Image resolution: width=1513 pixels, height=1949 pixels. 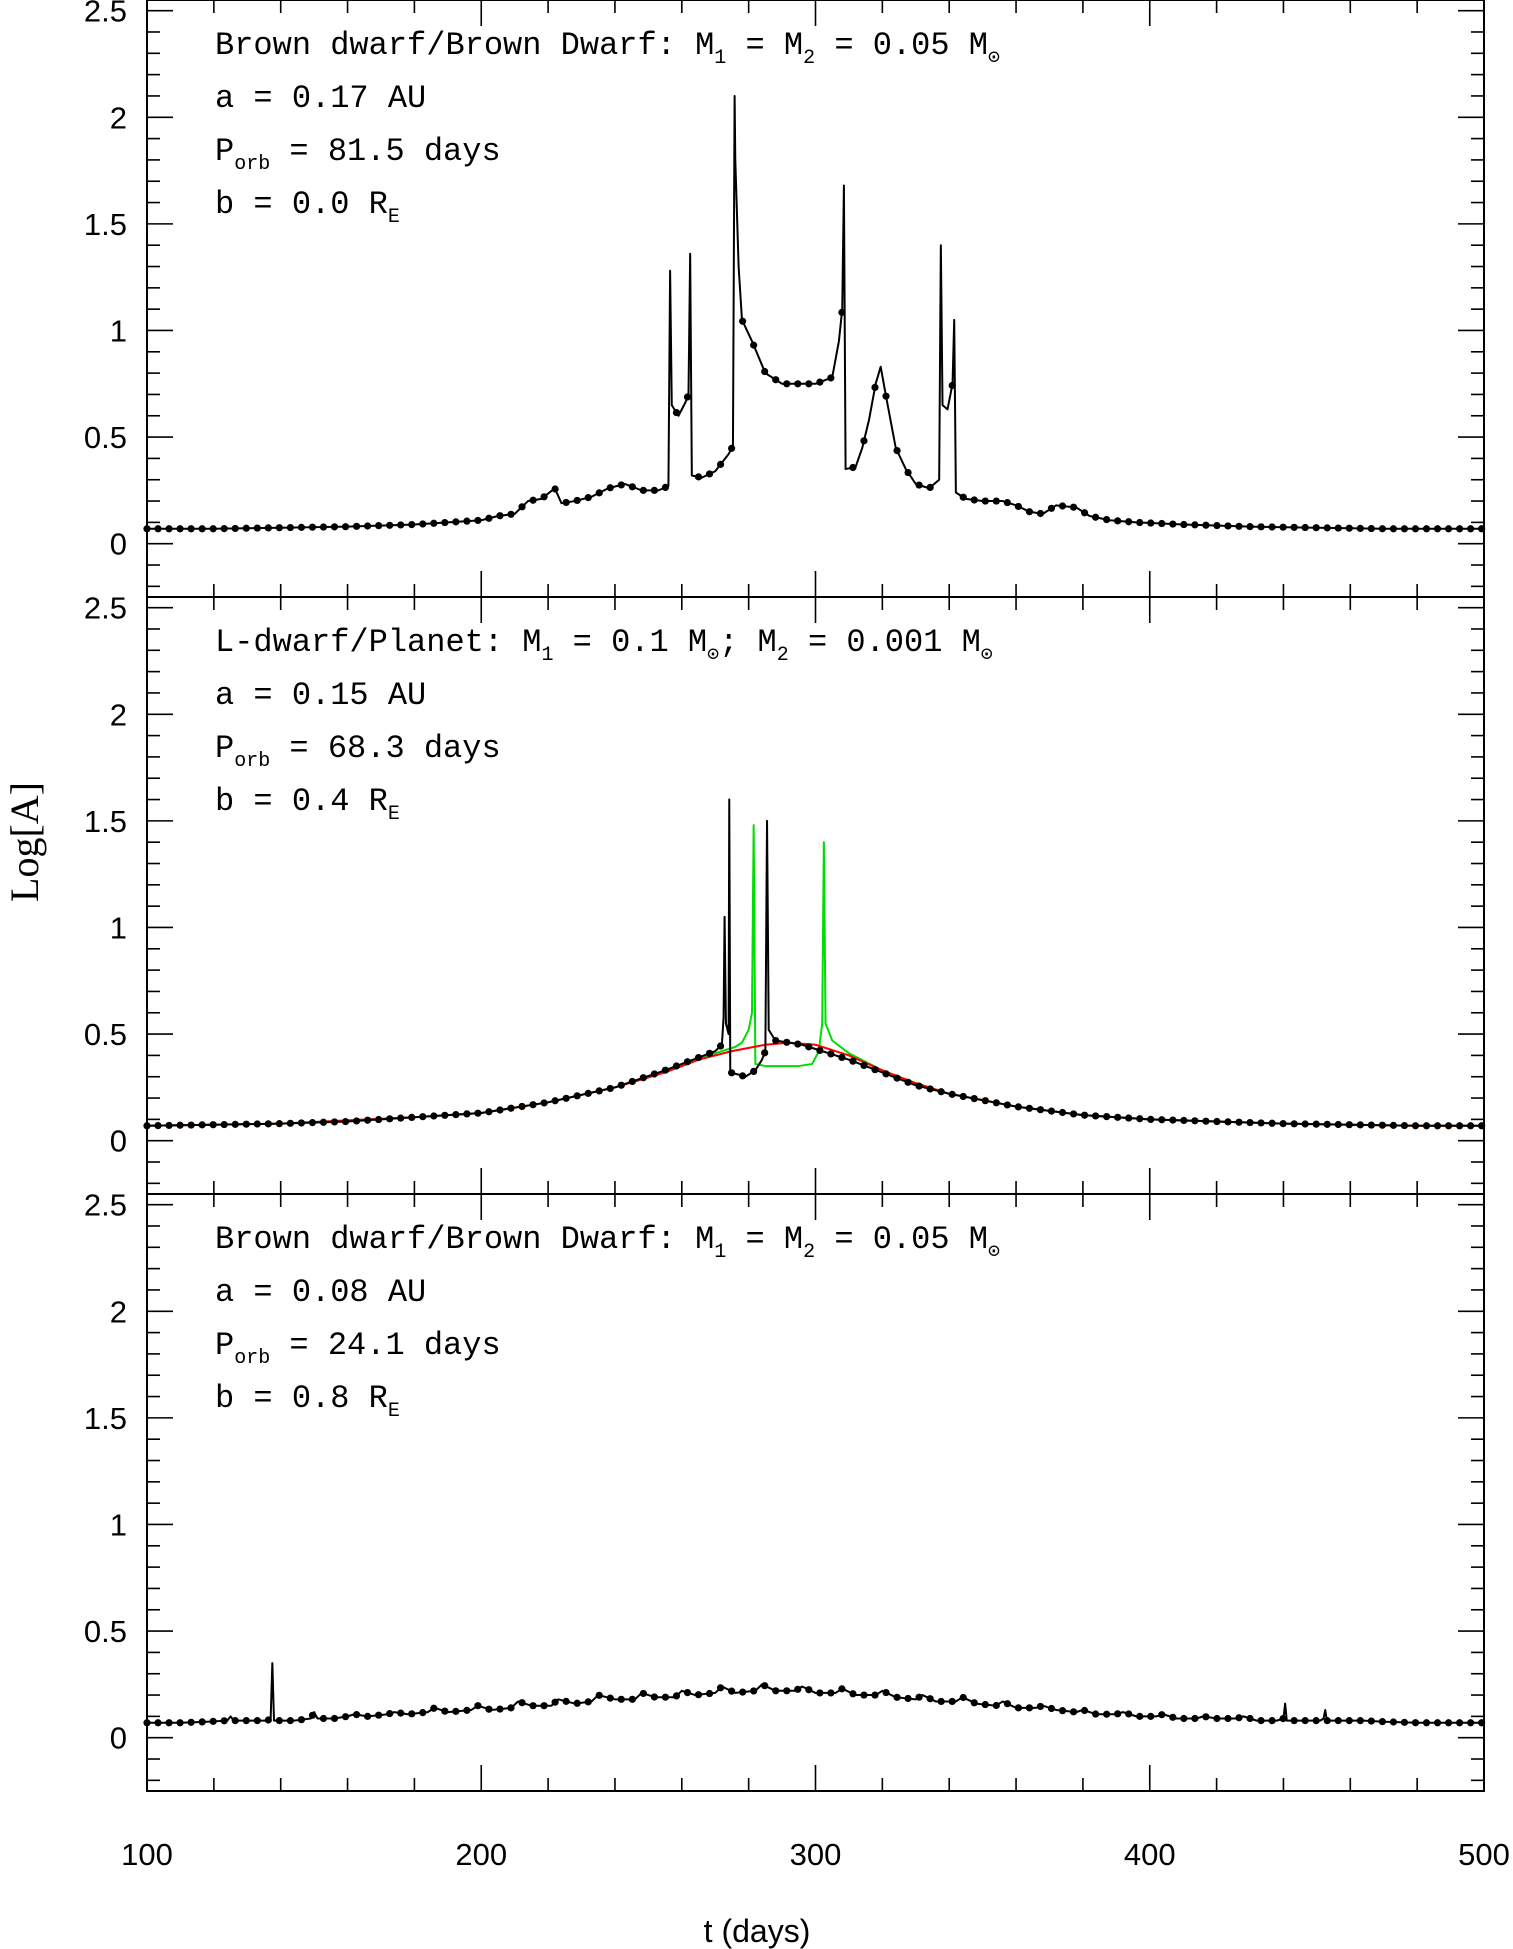 What do you see at coordinates (118, 714) in the screenshot?
I see `y-tick-label: 2` at bounding box center [118, 714].